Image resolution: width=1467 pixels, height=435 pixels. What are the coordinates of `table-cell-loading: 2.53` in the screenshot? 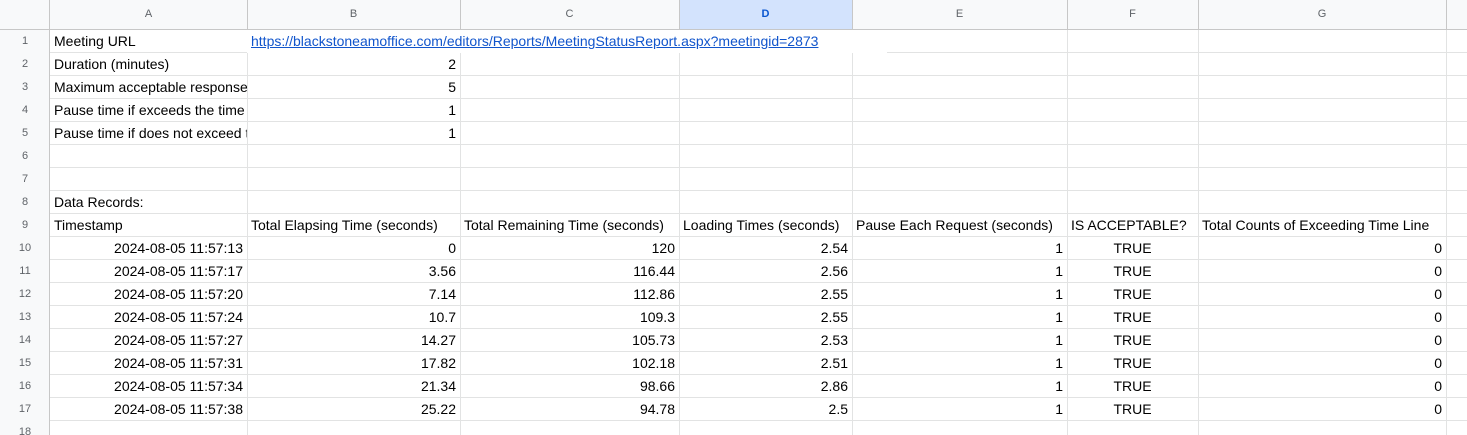 It's located at (834, 340).